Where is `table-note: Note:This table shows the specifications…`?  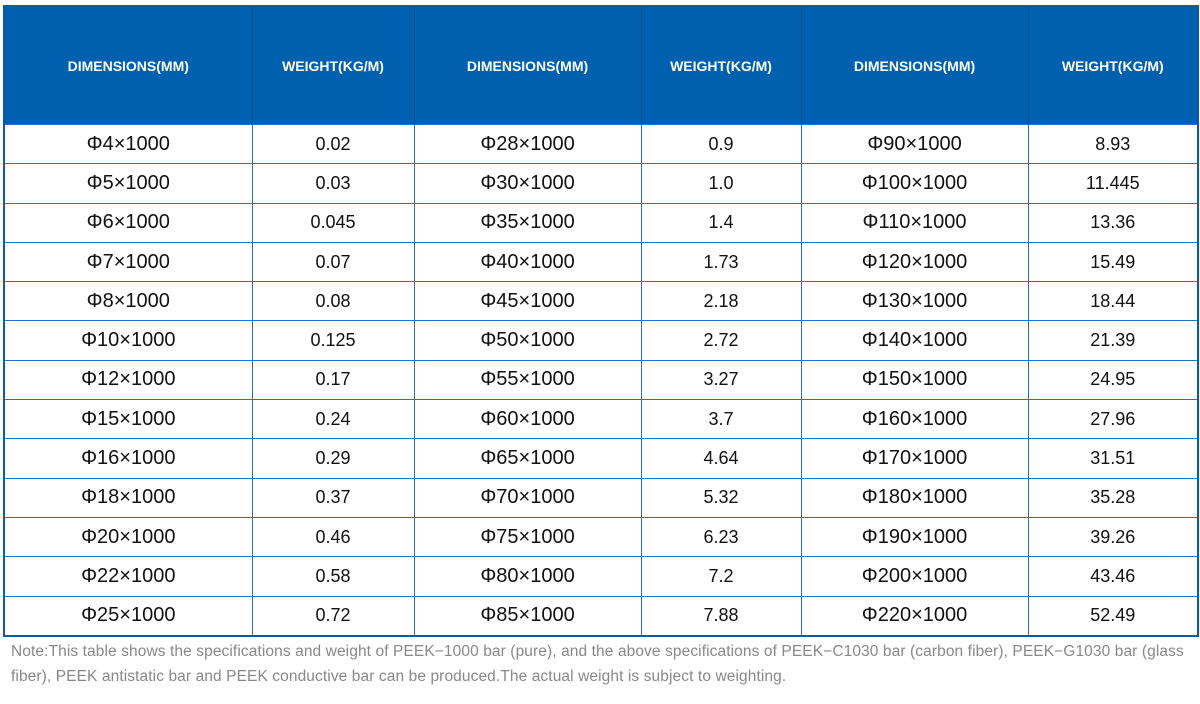 table-note: Note:This table shows the specifications… is located at coordinates (597, 664).